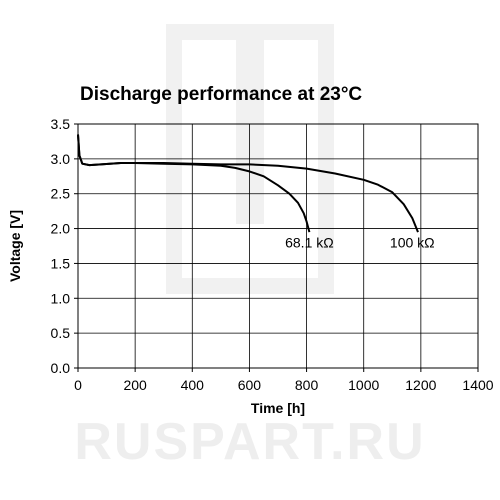 This screenshot has height=500, width=500. What do you see at coordinates (309, 243) in the screenshot?
I see `curve-annotation: 68.1 kΩ` at bounding box center [309, 243].